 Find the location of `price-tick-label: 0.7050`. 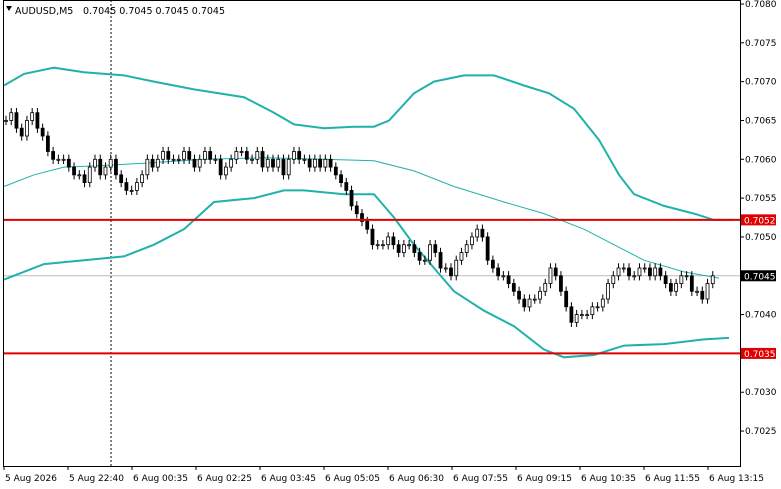

price-tick-label: 0.7050 is located at coordinates (761, 238).